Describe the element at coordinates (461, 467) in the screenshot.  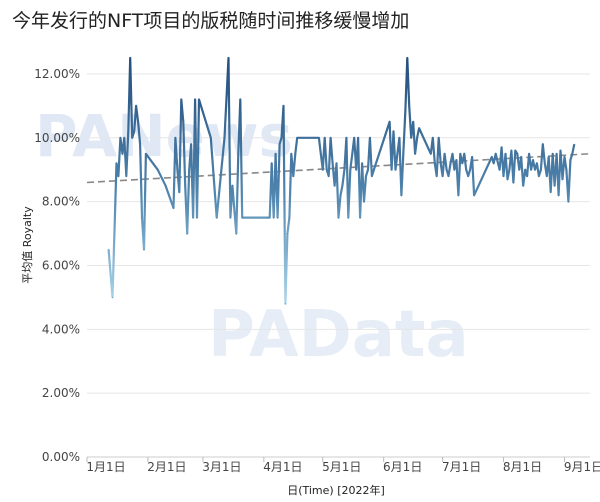
I see `x-tick-label: 7月1日` at that location.